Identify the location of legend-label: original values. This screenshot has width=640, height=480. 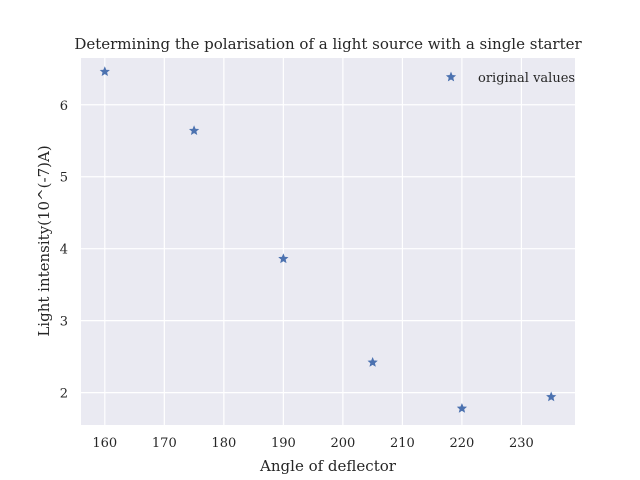
(526, 78).